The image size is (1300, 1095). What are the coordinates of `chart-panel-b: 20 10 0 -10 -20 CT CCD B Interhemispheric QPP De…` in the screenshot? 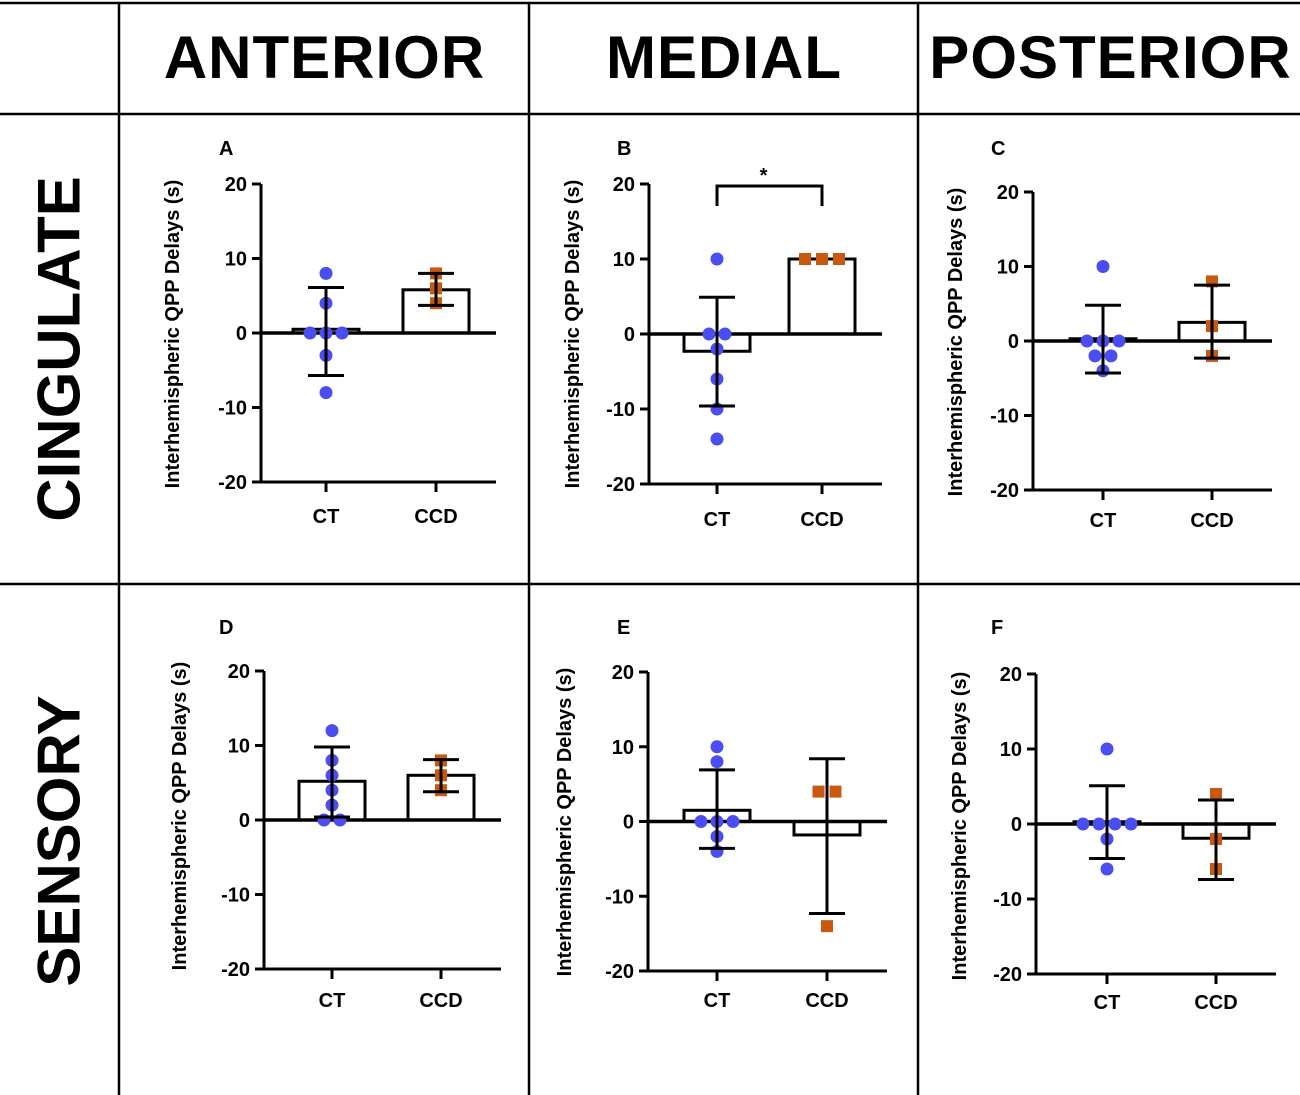 It's located at (722, 334).